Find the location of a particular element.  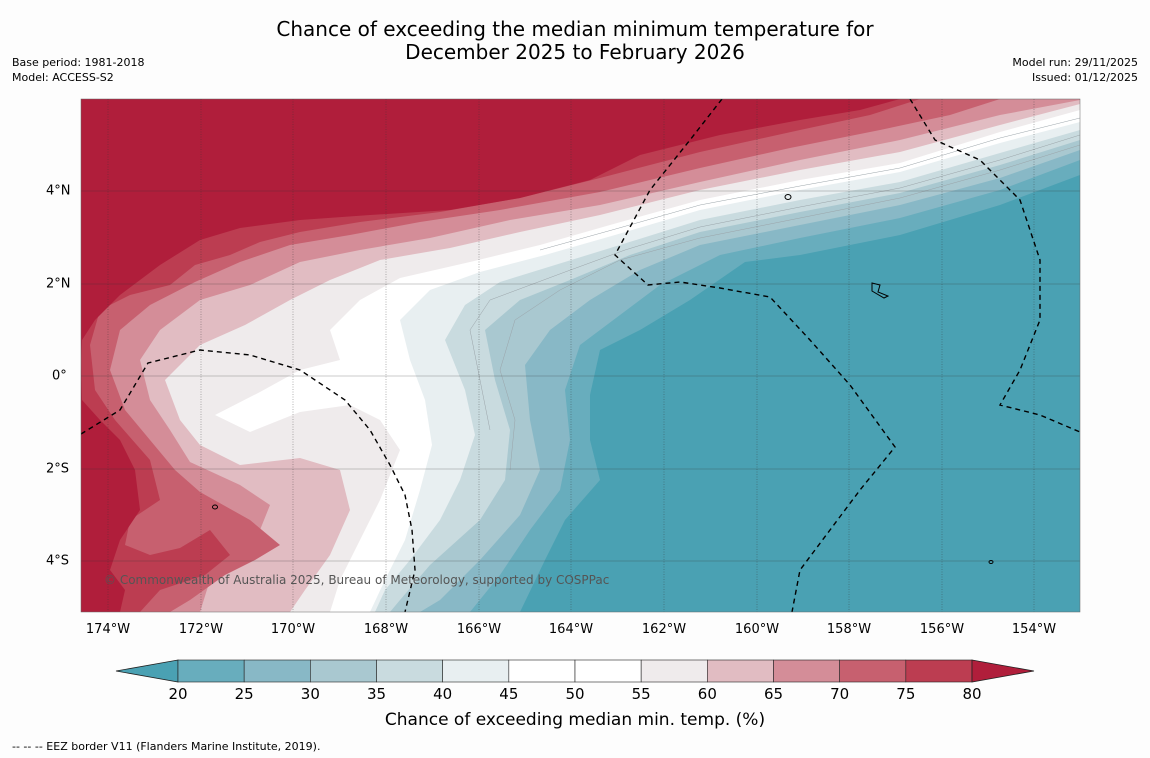

colorbar-high-arrow is located at coordinates (1003, 671).